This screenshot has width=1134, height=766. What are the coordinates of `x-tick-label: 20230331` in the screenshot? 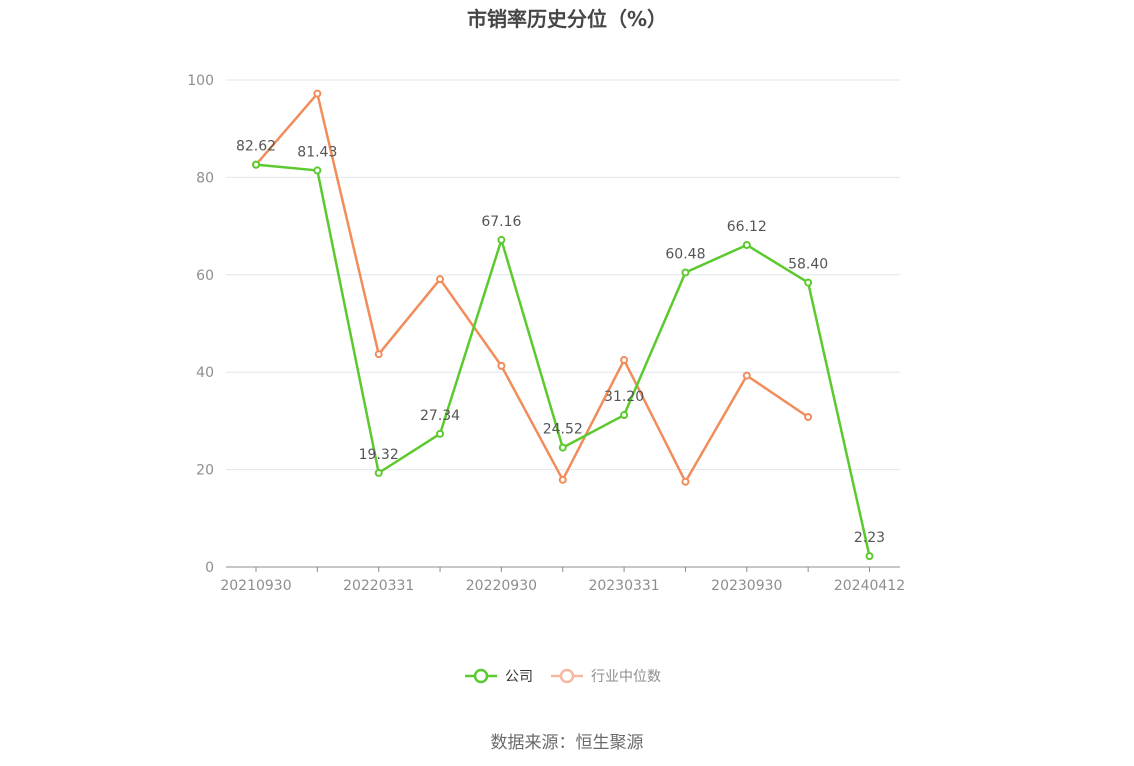 It's located at (623, 586).